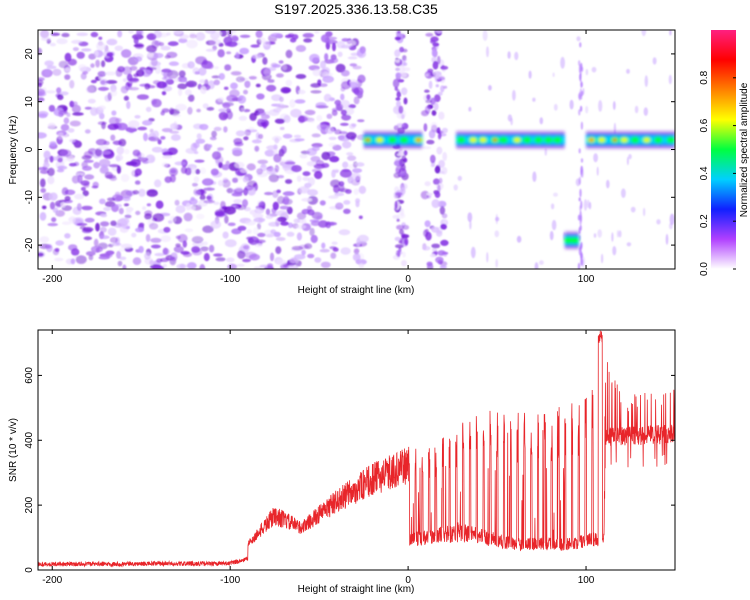 The width and height of the screenshot is (750, 600). I want to click on track-inner, so click(630, 139).